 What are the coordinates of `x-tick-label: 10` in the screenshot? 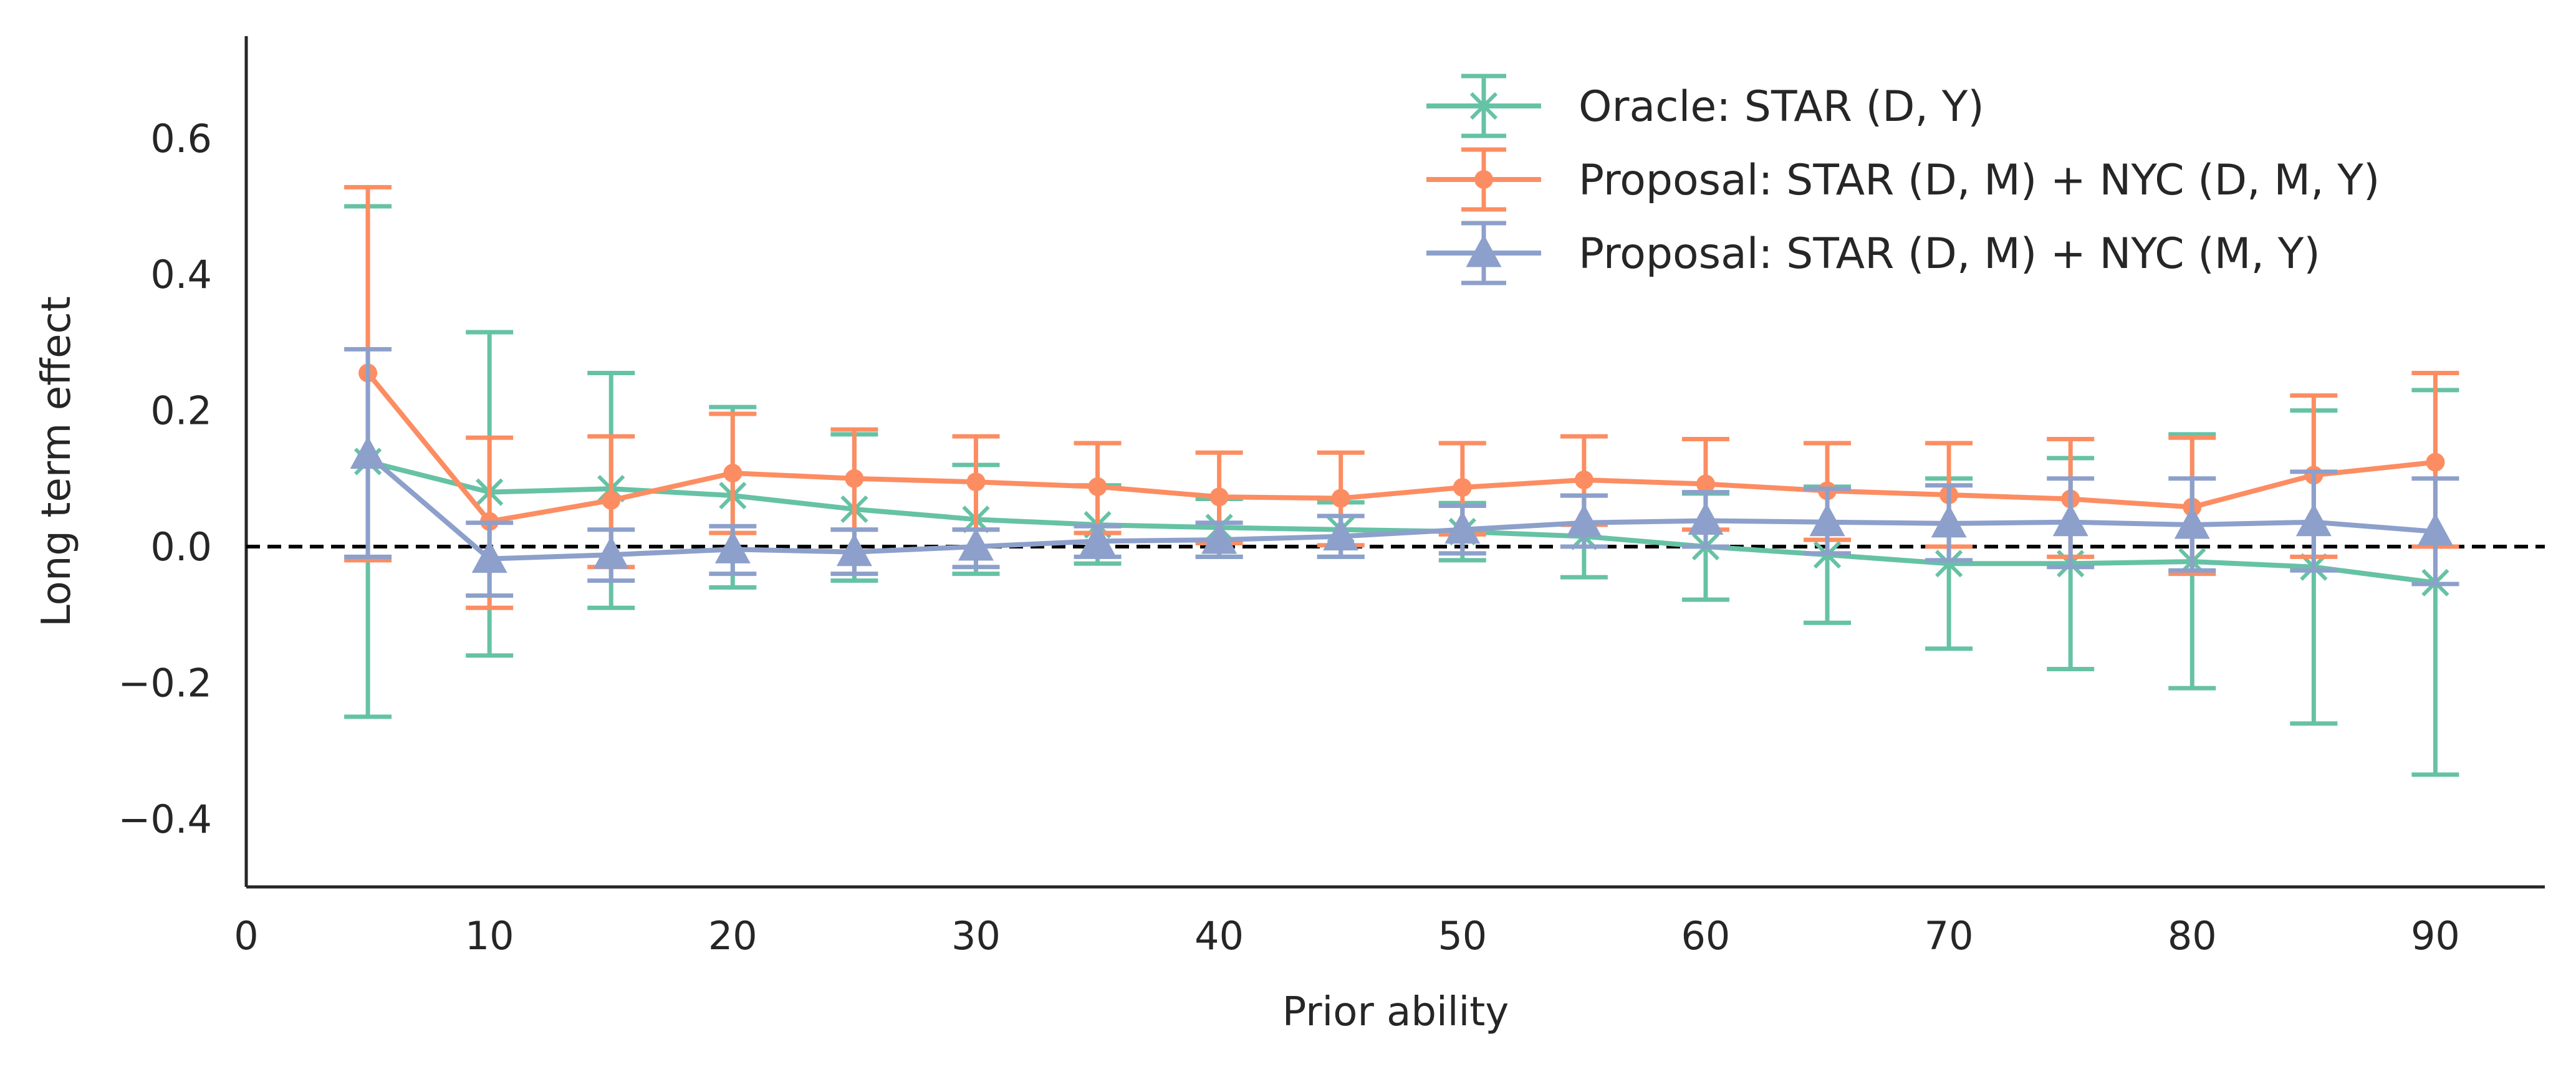 It's located at (489, 936).